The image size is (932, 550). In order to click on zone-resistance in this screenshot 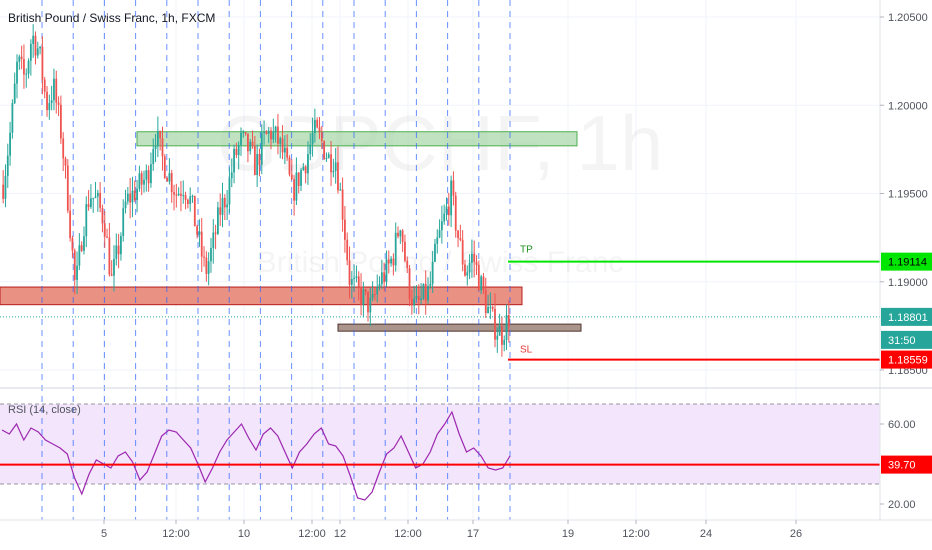, I will do `click(357, 139)`.